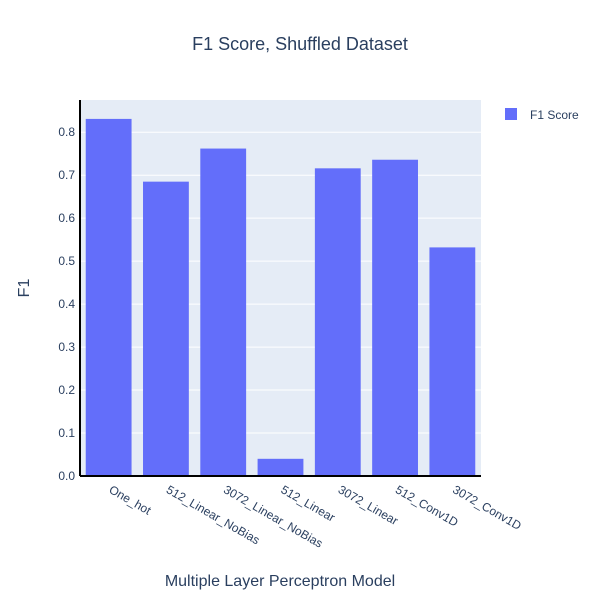 The height and width of the screenshot is (600, 600). What do you see at coordinates (223, 312) in the screenshot?
I see `bar-3072_Linear_NoBias` at bounding box center [223, 312].